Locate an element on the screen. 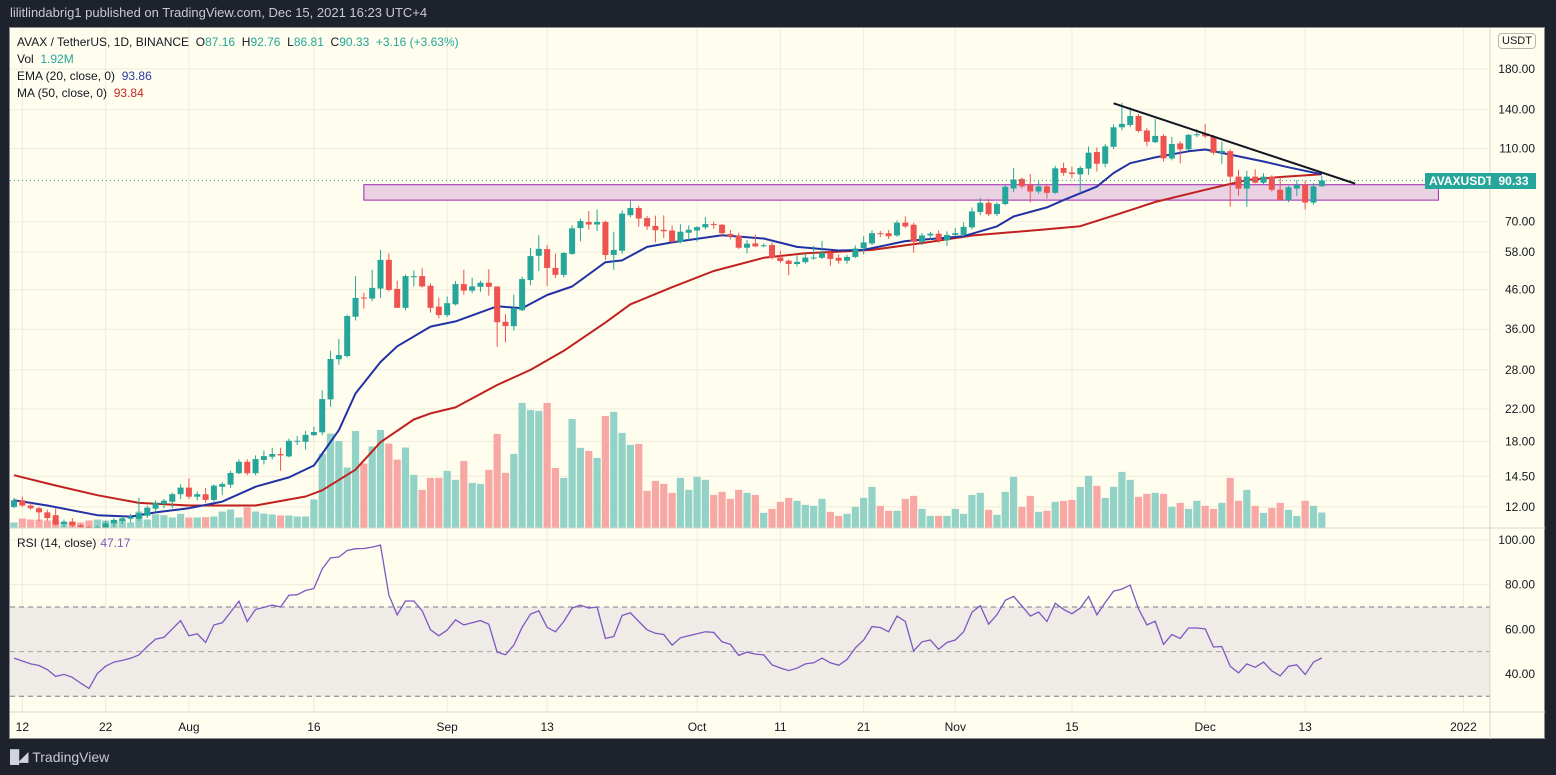  currency-button: USDT is located at coordinates (1517, 41).